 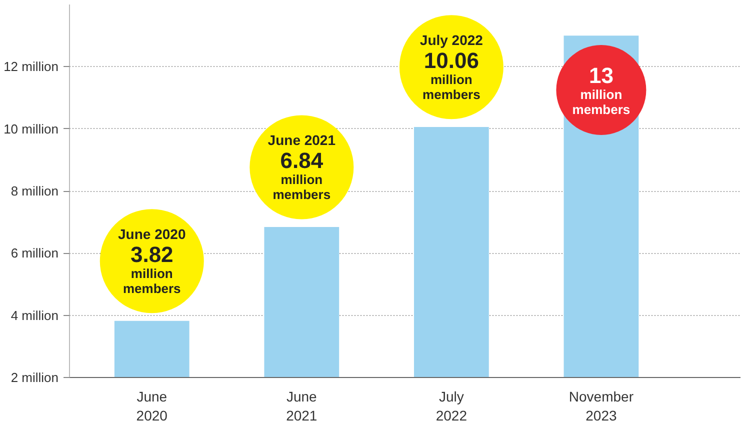 What do you see at coordinates (451, 61) in the screenshot?
I see `data-label: 10.06` at bounding box center [451, 61].